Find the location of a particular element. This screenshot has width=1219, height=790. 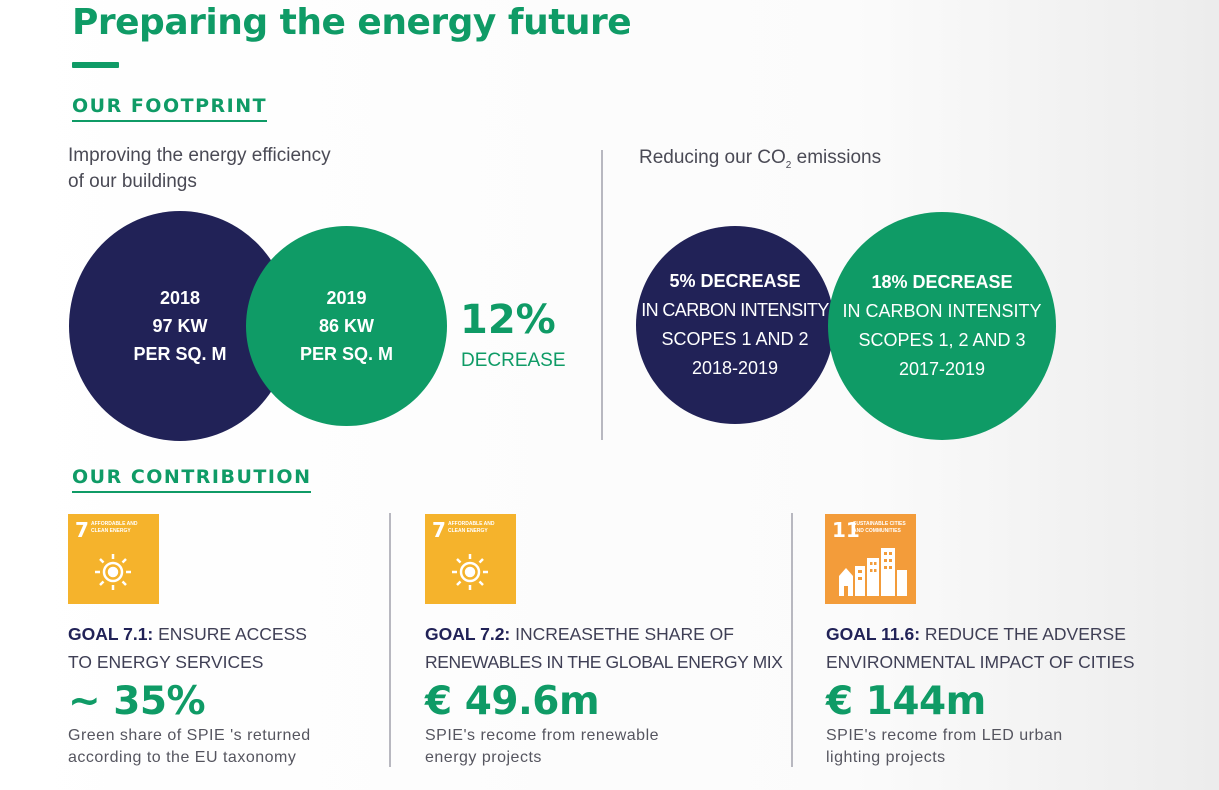

circle-2018-unit: PER SQ. M is located at coordinates (180, 354).